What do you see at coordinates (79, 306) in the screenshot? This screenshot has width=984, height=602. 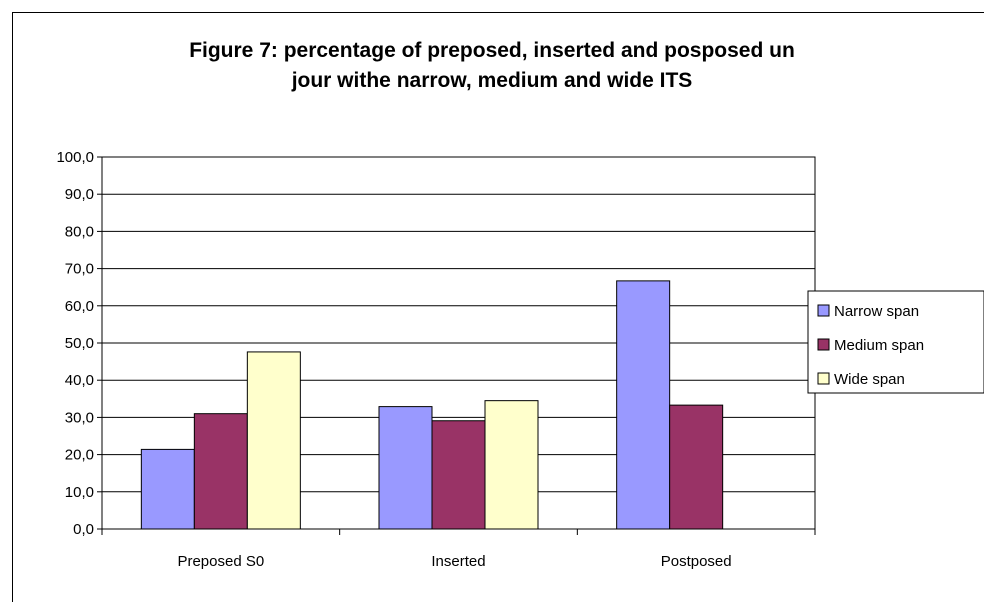 I see `y-tick-label: 60,0` at bounding box center [79, 306].